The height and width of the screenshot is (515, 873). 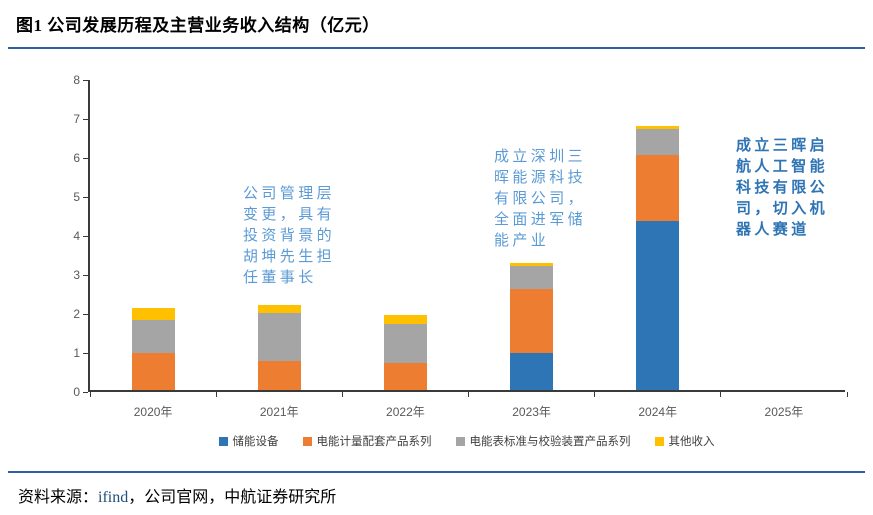 What do you see at coordinates (76, 314) in the screenshot?
I see `y-tick-label: 2` at bounding box center [76, 314].